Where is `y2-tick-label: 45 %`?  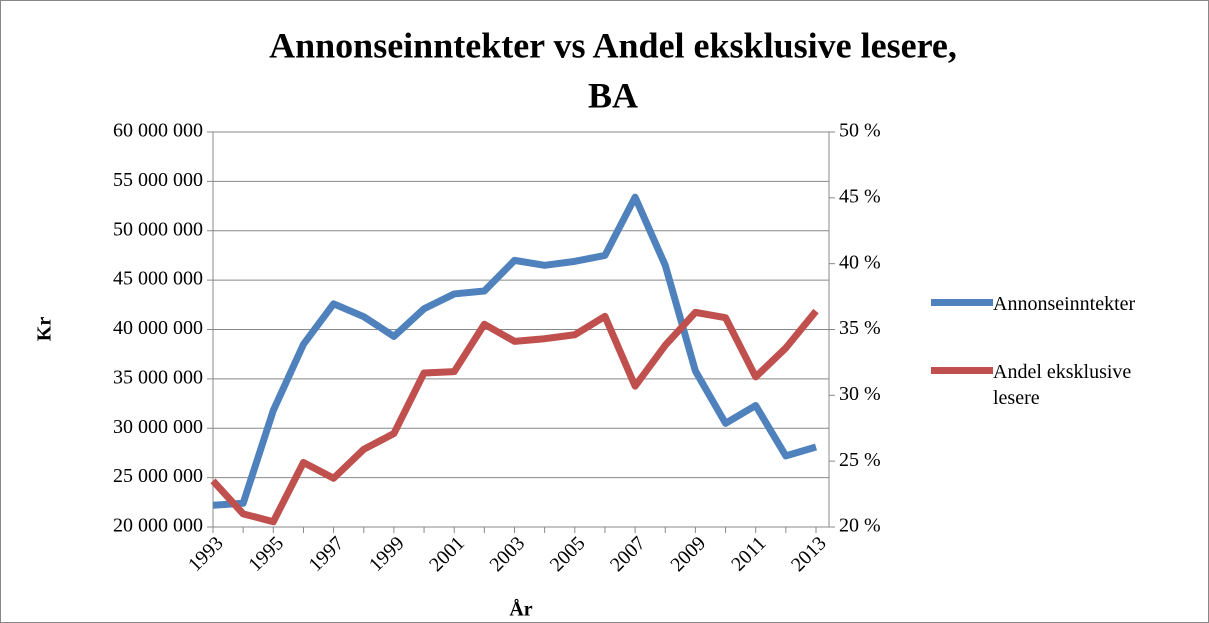
y2-tick-label: 45 % is located at coordinates (860, 196).